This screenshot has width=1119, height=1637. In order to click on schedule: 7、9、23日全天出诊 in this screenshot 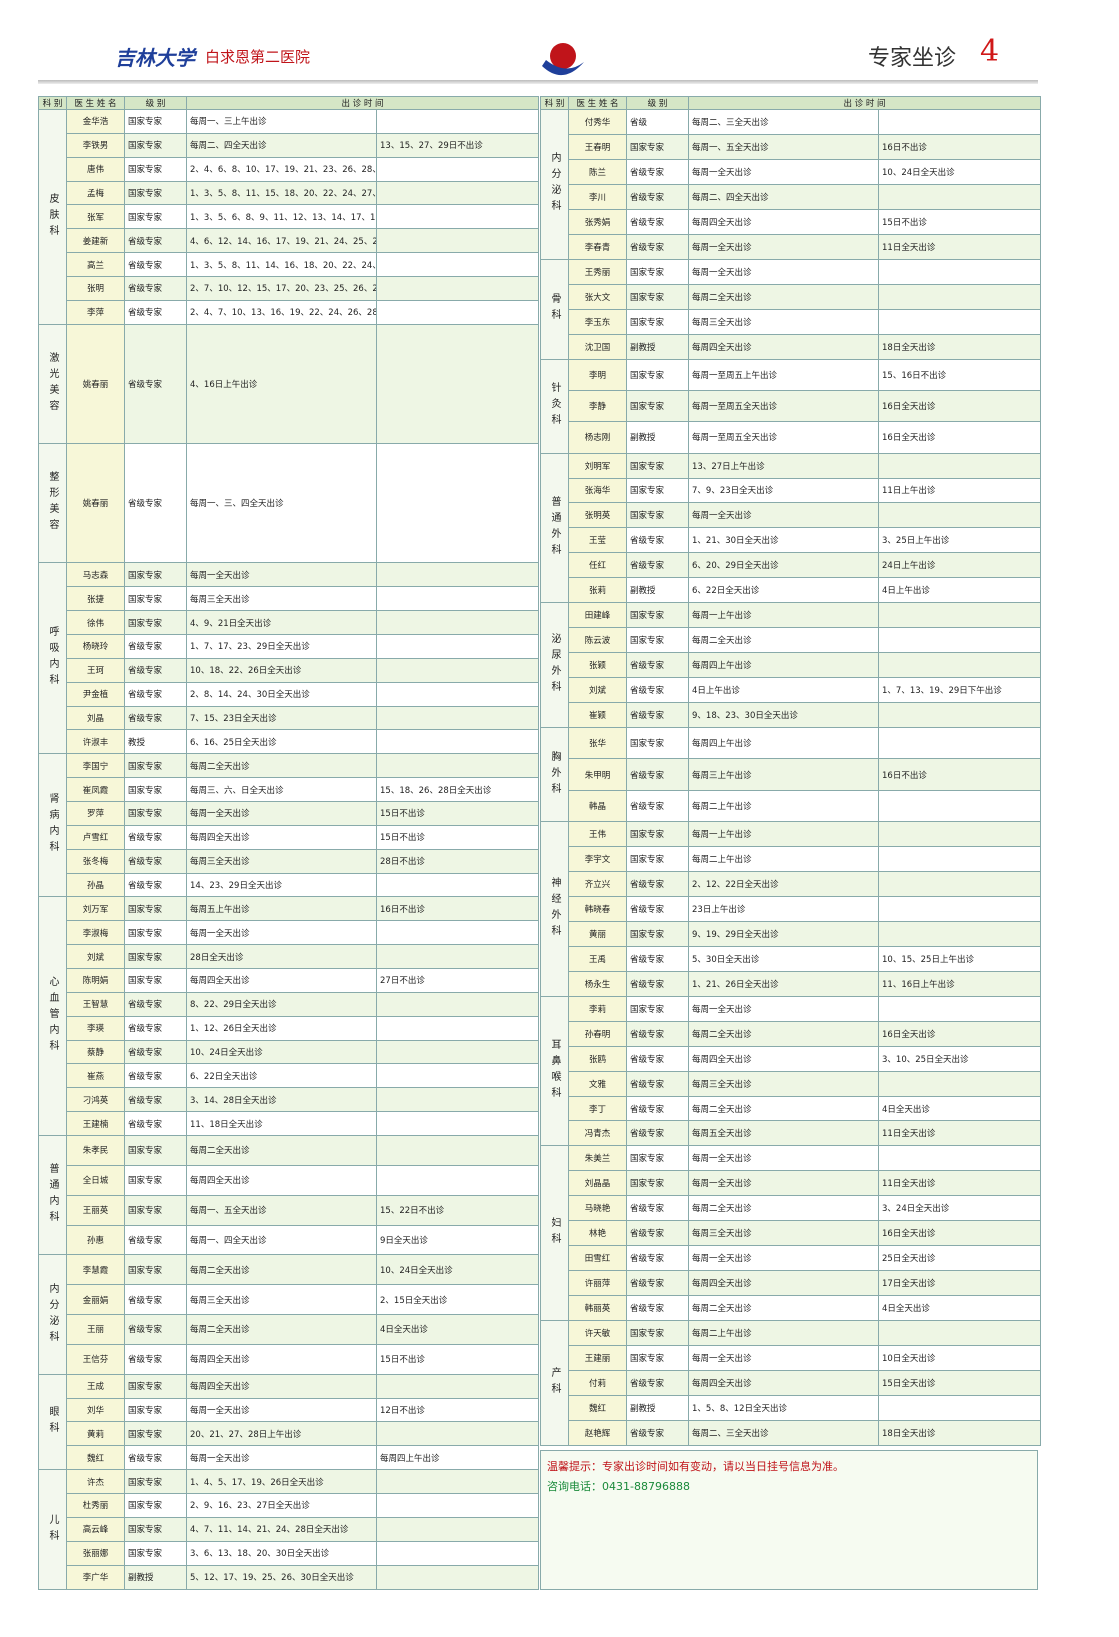, I will do `click(783, 490)`.